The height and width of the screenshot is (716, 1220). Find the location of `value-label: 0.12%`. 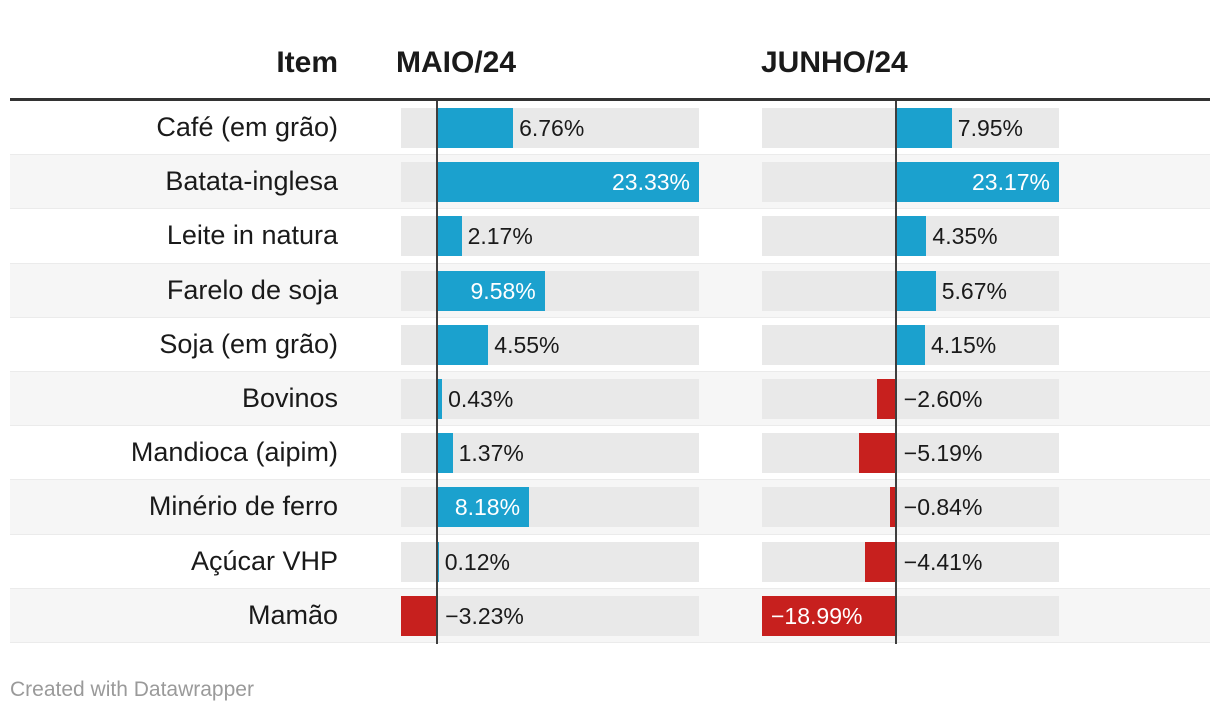

value-label: 0.12% is located at coordinates (477, 561).